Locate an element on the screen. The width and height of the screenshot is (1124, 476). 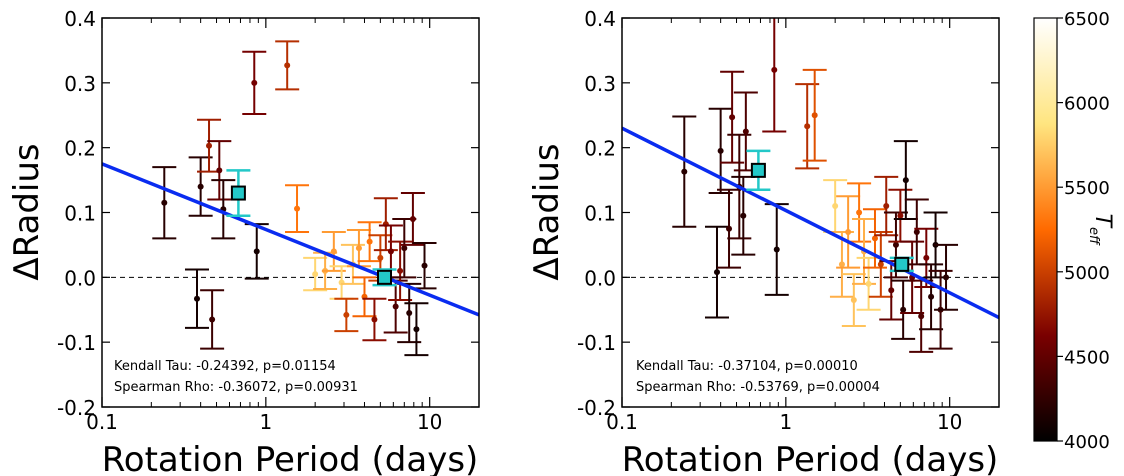
colorbar-tick-label: 6000 is located at coordinates (1087, 104).